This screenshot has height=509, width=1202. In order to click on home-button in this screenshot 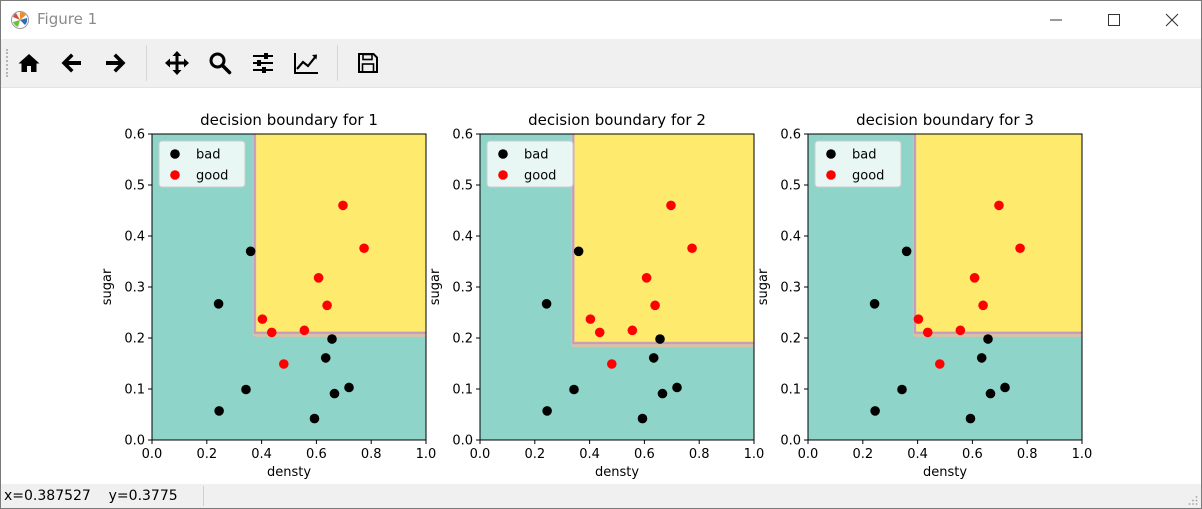, I will do `click(29, 63)`.